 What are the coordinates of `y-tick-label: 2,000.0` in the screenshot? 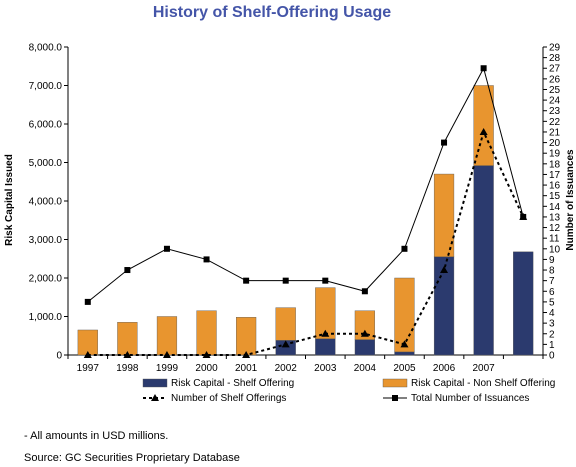 It's located at (46, 279).